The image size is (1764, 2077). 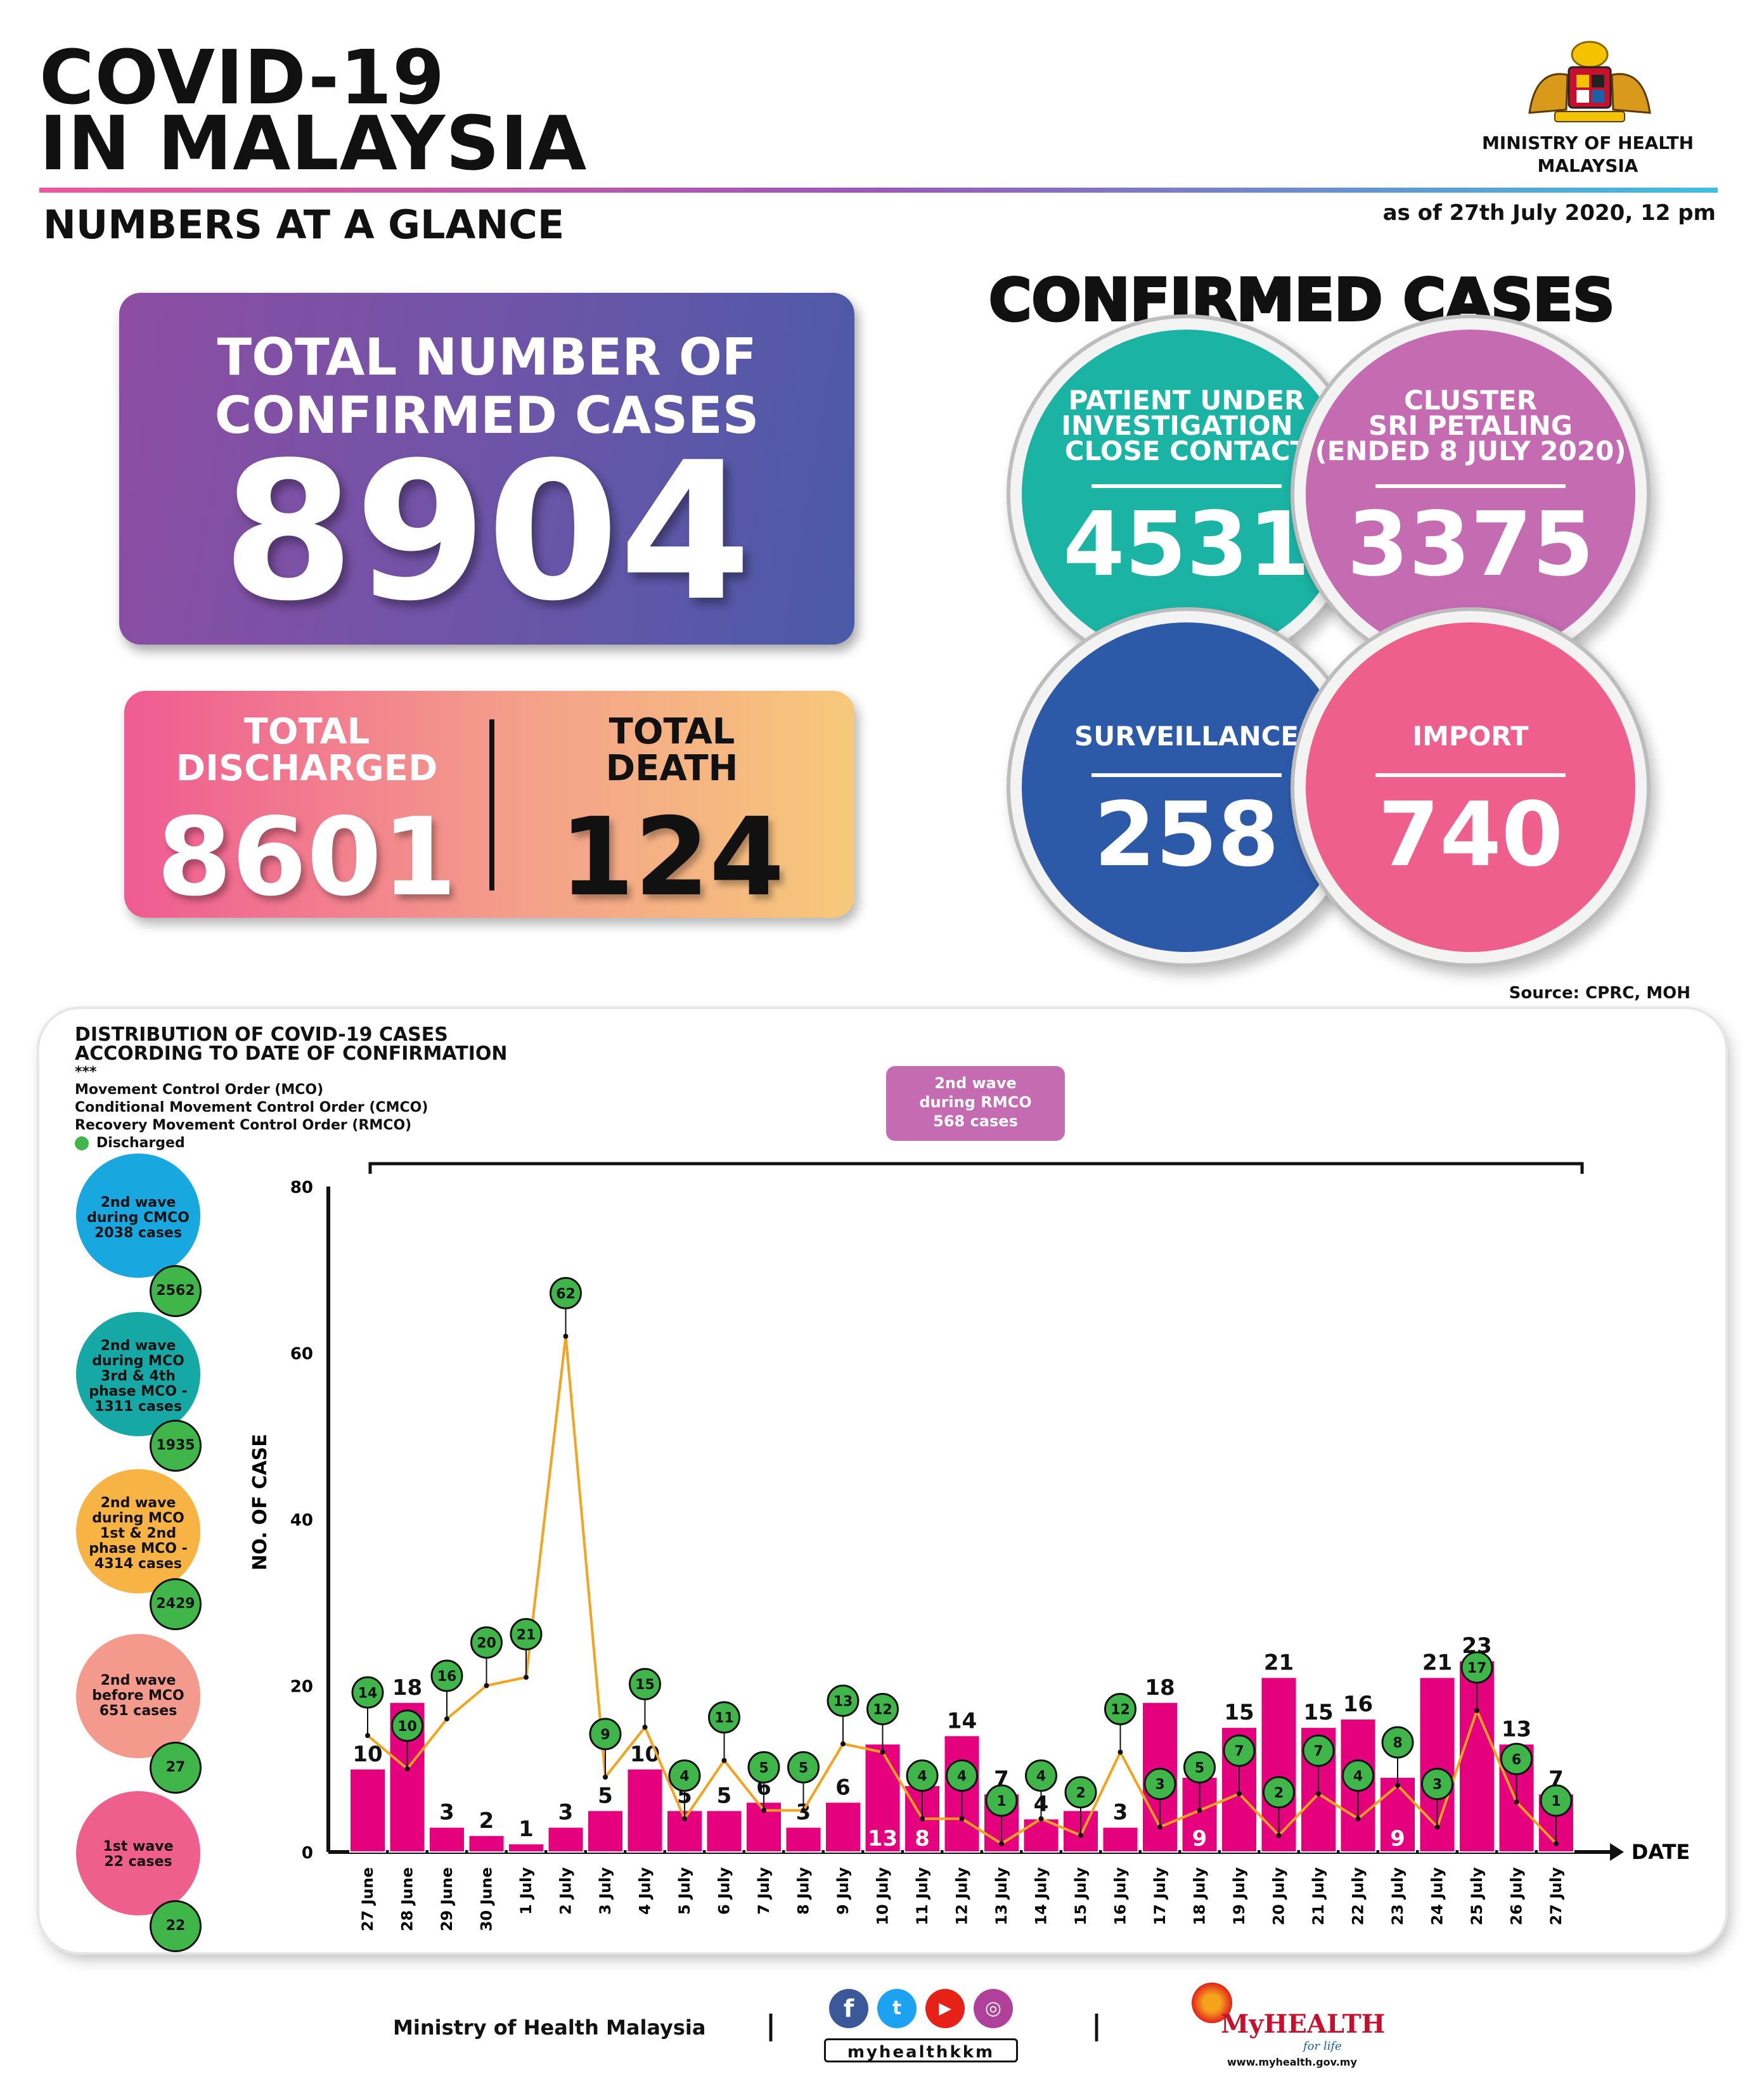 I want to click on bar-6-july, so click(x=724, y=1831).